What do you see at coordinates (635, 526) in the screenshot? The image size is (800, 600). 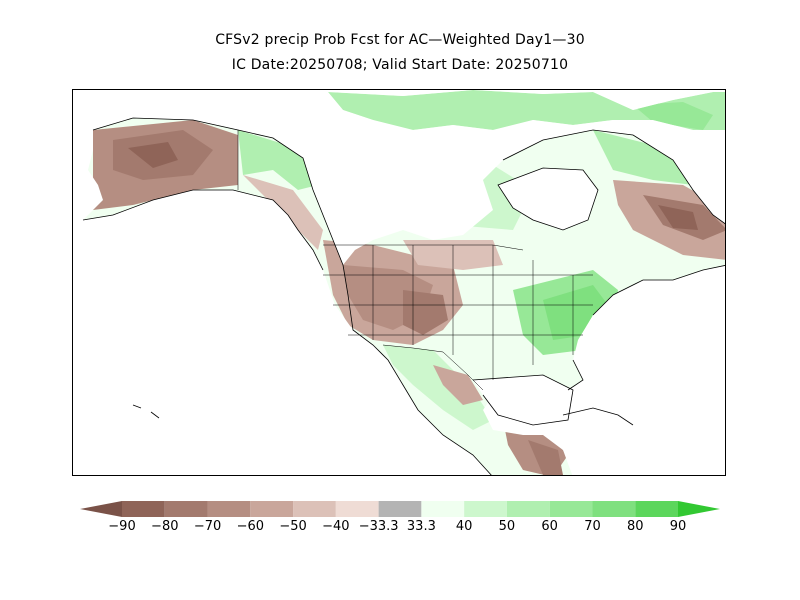 I see `colorbar-label: 80` at bounding box center [635, 526].